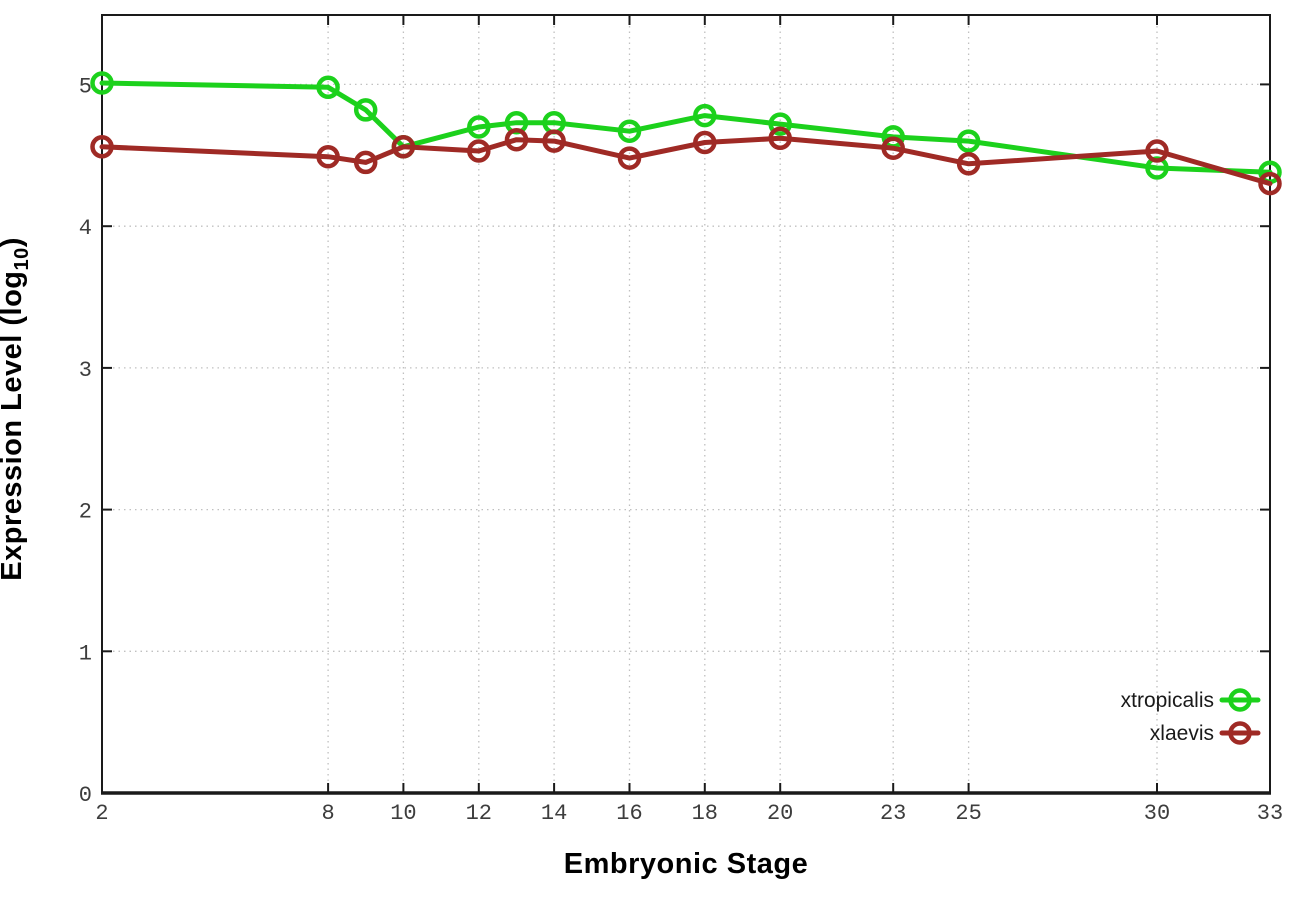 This screenshot has height=907, width=1296. What do you see at coordinates (479, 813) in the screenshot?
I see `x-tick-label: 12` at bounding box center [479, 813].